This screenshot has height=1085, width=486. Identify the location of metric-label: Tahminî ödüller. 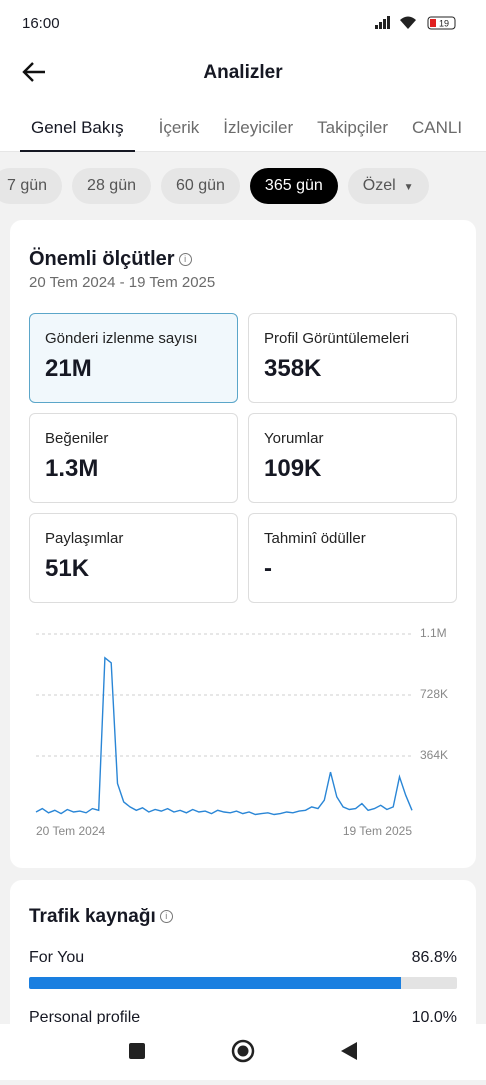
(315, 538).